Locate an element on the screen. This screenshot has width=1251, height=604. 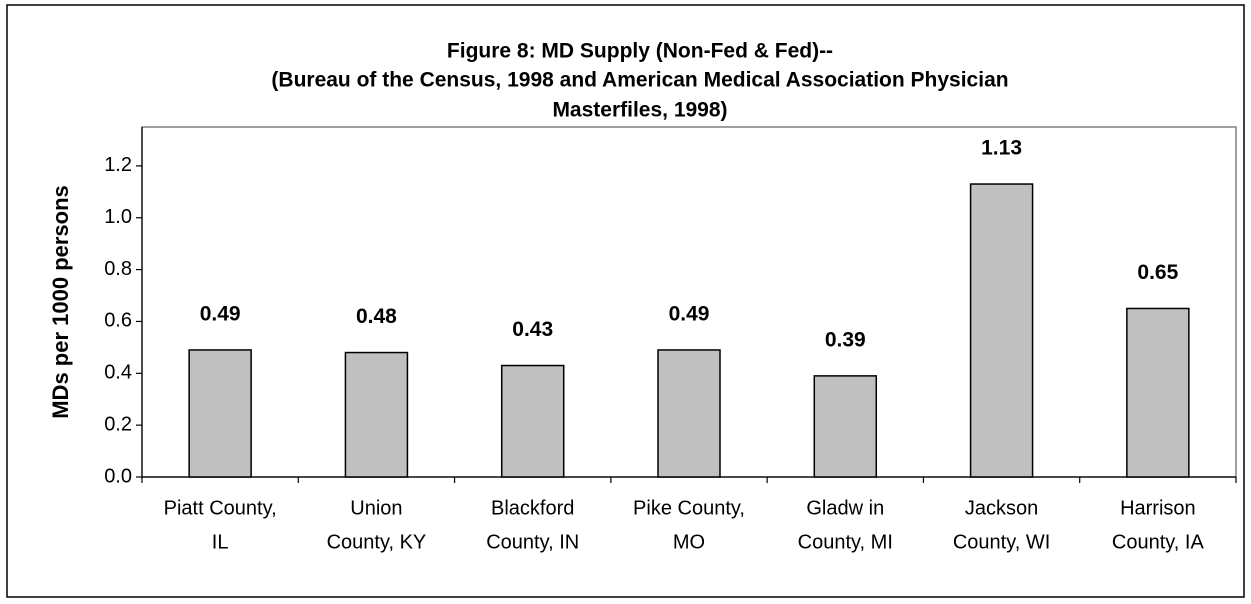
x-tick-label: MO is located at coordinates (689, 542).